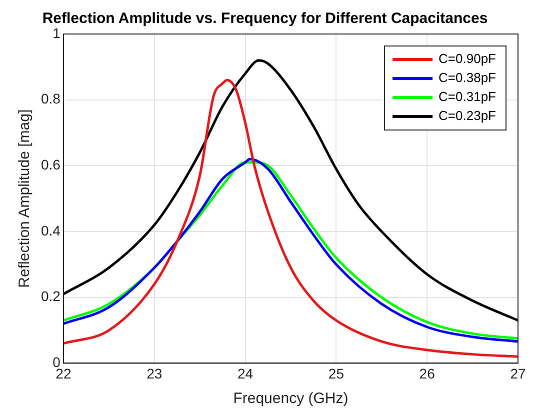 The width and height of the screenshot is (540, 420). Describe the element at coordinates (290, 399) in the screenshot. I see `x-axis-title: Frequency (GHz)` at that location.